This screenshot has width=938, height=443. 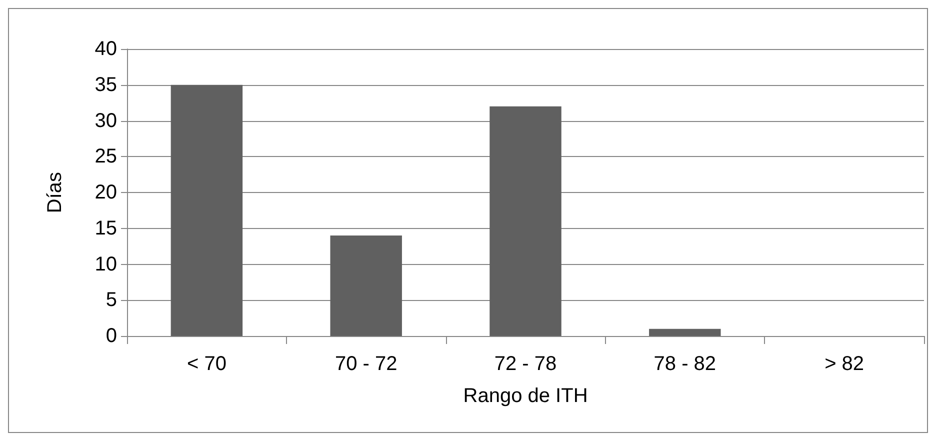 What do you see at coordinates (105, 264) in the screenshot?
I see `y-tick-label: 10` at bounding box center [105, 264].